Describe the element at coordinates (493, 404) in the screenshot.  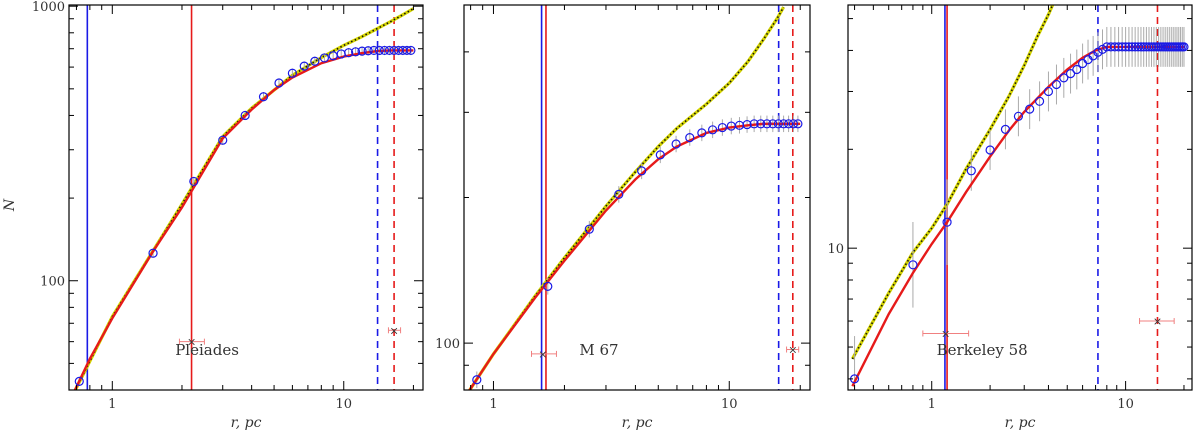
I see `x-tick-label-m67: 1` at that location.